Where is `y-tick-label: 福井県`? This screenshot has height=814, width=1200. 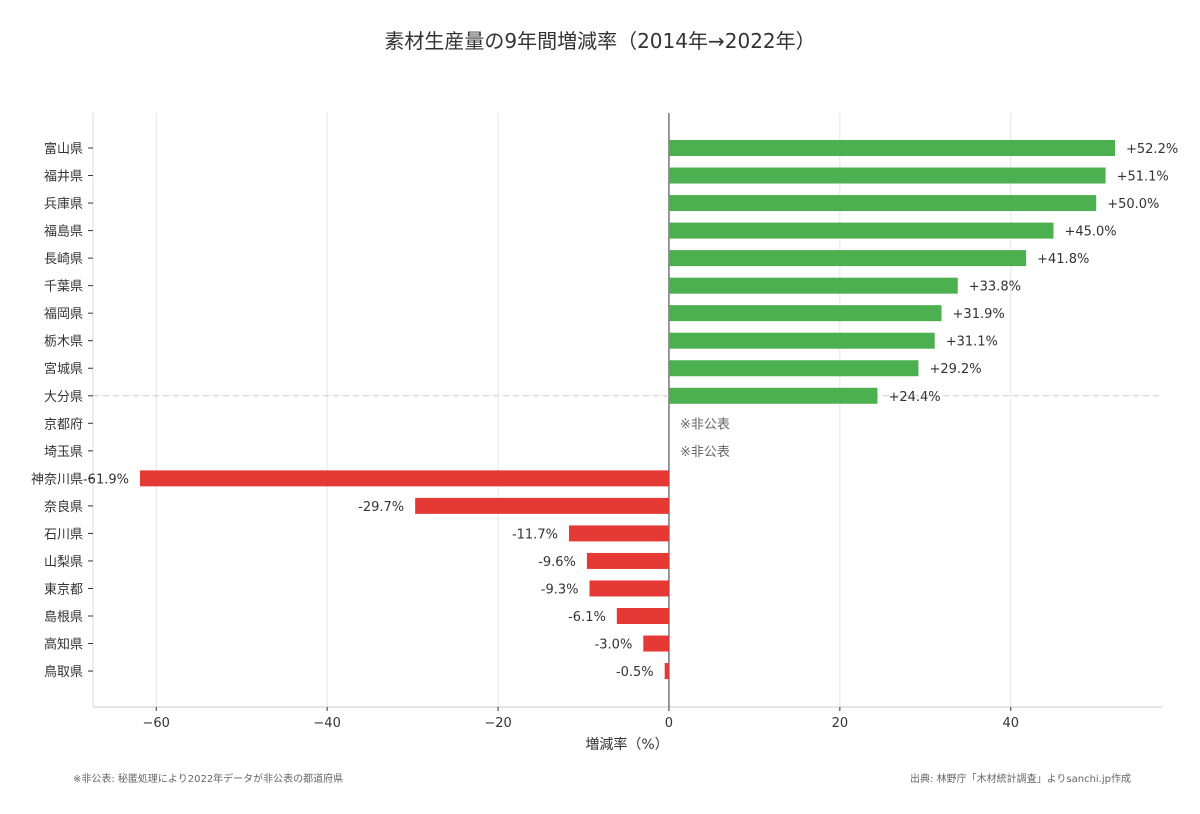 y-tick-label: 福井県 is located at coordinates (63, 177).